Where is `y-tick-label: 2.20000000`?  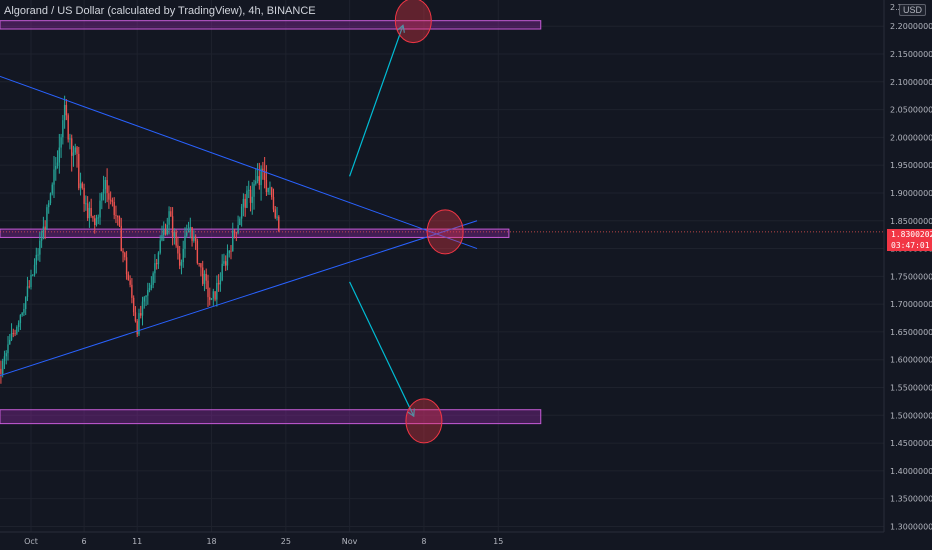
y-tick-label: 2.20000000 is located at coordinates (911, 26).